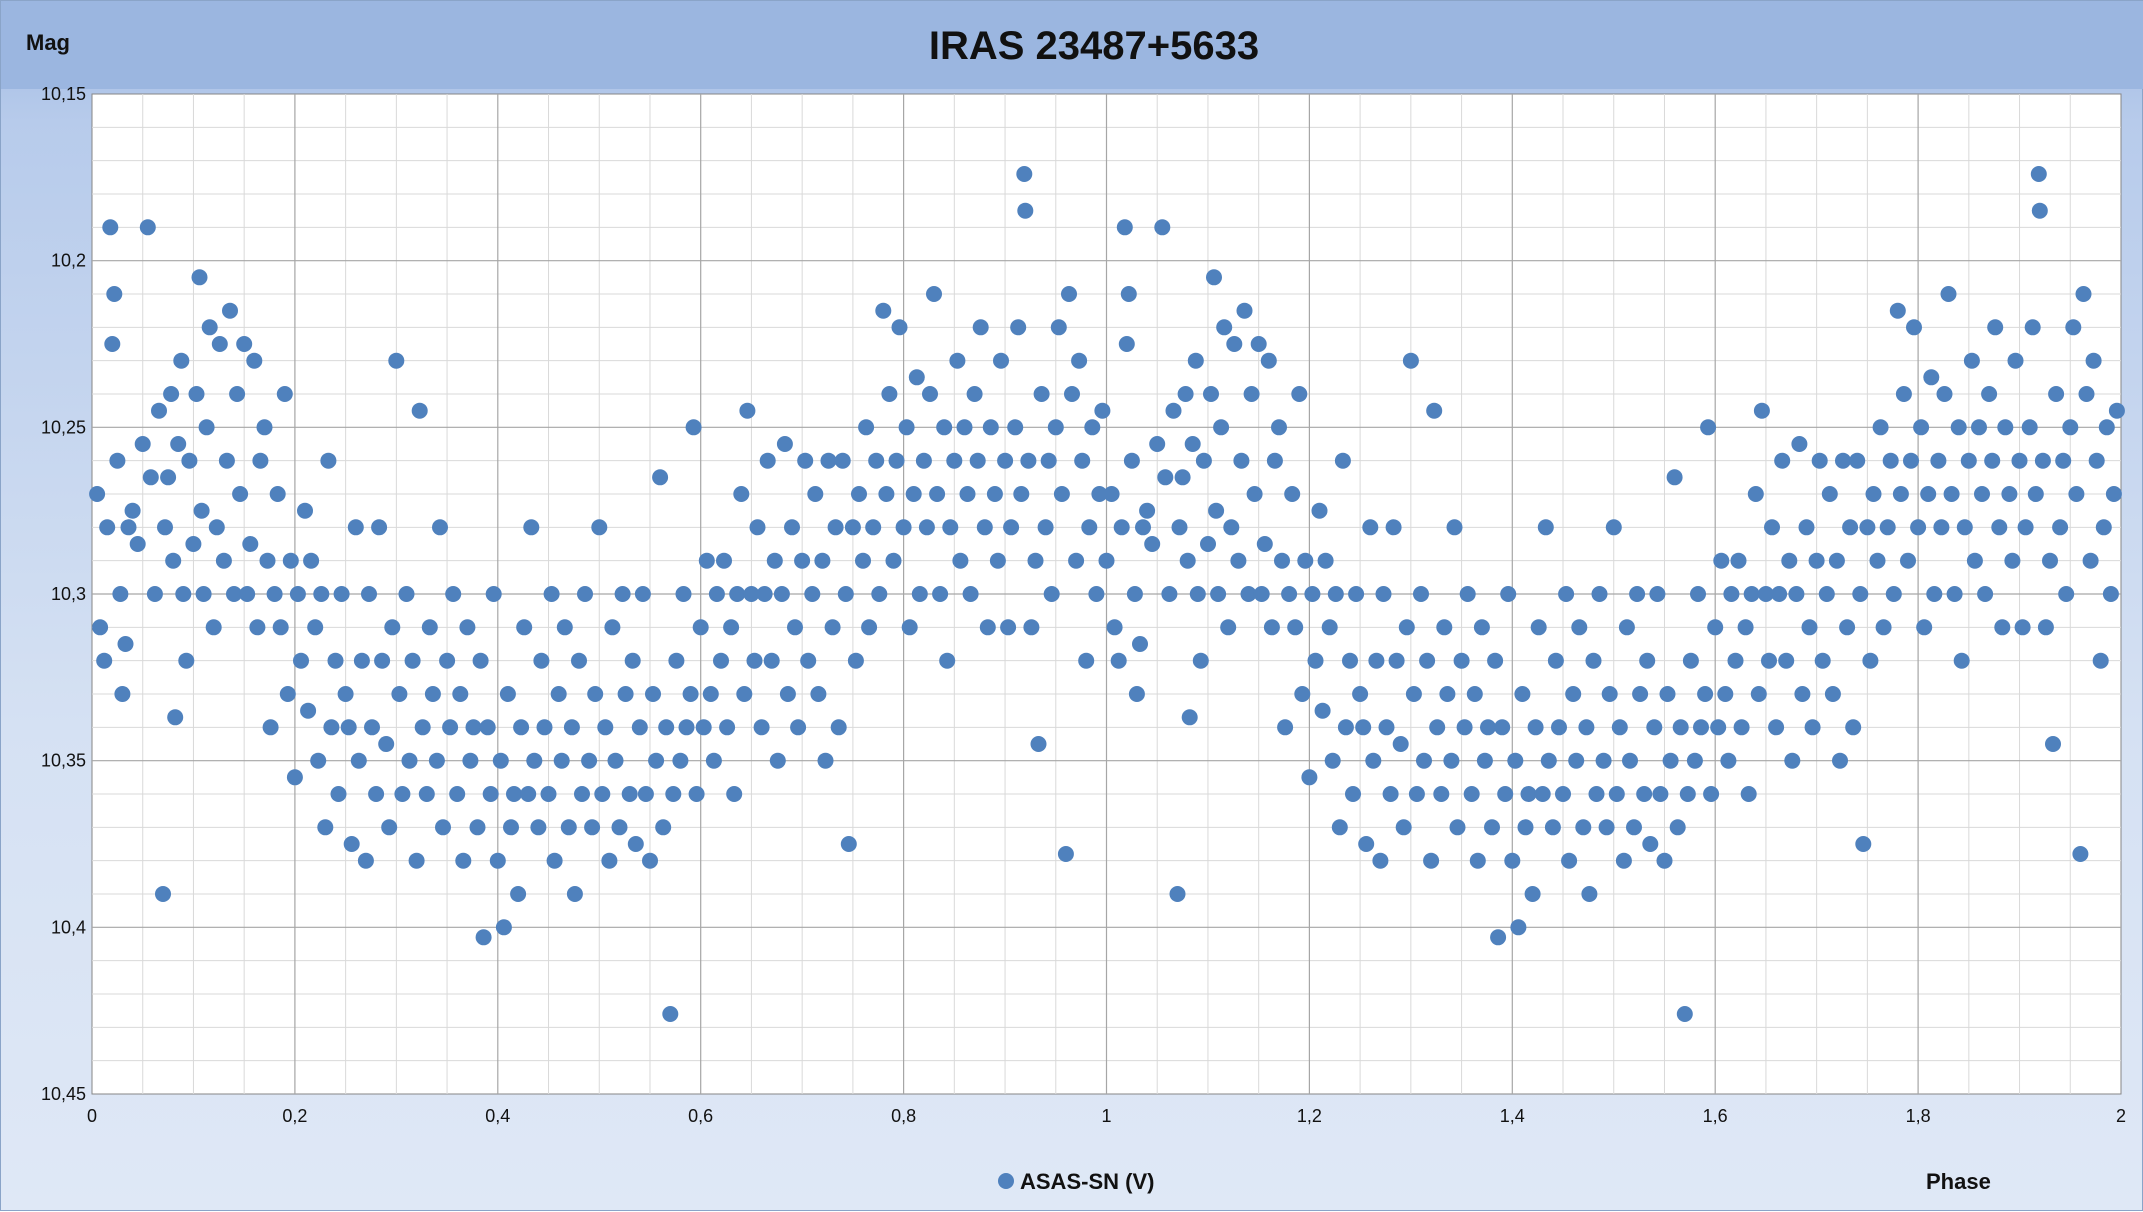 The height and width of the screenshot is (1212, 2143). I want to click on x-tick-label: 1,6, so click(1715, 1116).